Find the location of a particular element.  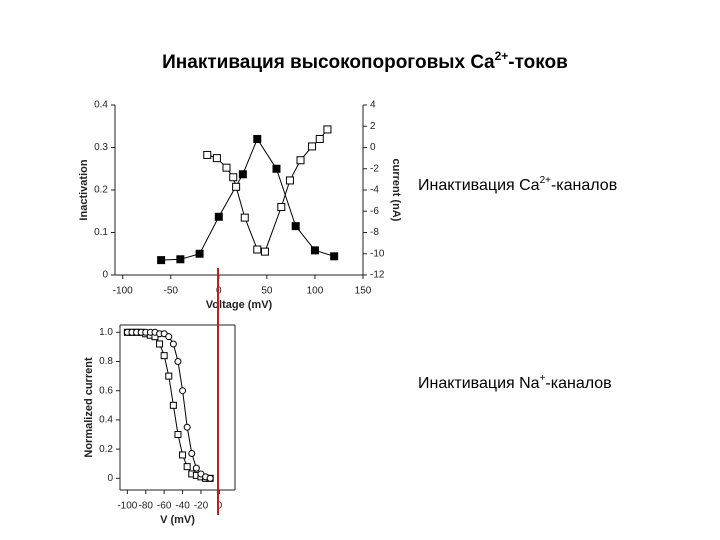

side-label: Инактивация Na+-каналов is located at coordinates (515, 382).